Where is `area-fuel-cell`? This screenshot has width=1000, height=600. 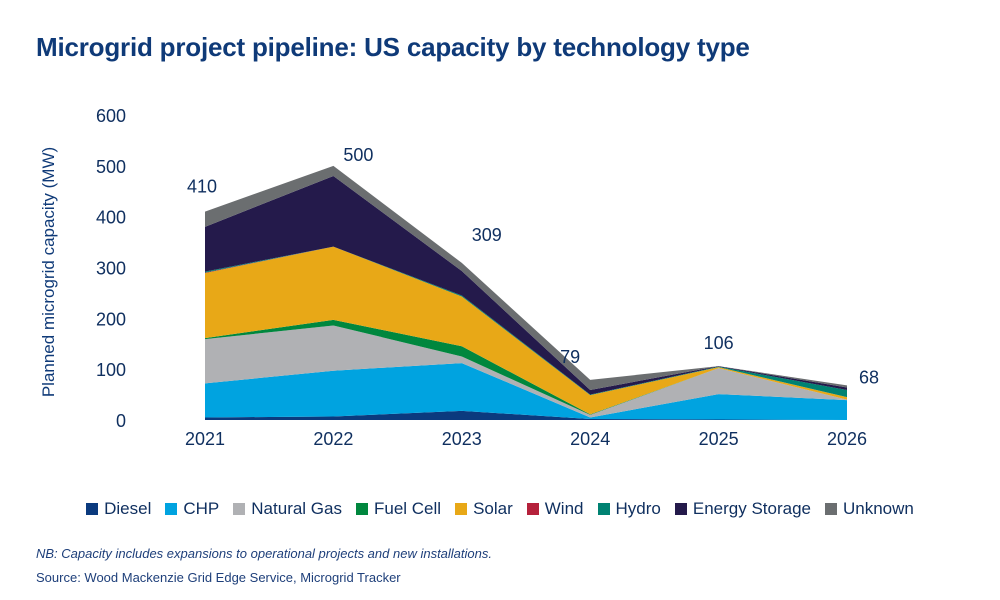
area-fuel-cell is located at coordinates (526, 367).